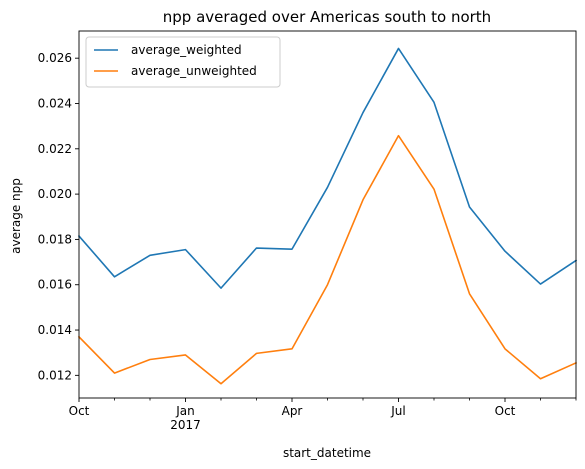 The image size is (585, 469). Describe the element at coordinates (186, 50) in the screenshot. I see `legend-label-average_weighted: average_weighted` at that location.